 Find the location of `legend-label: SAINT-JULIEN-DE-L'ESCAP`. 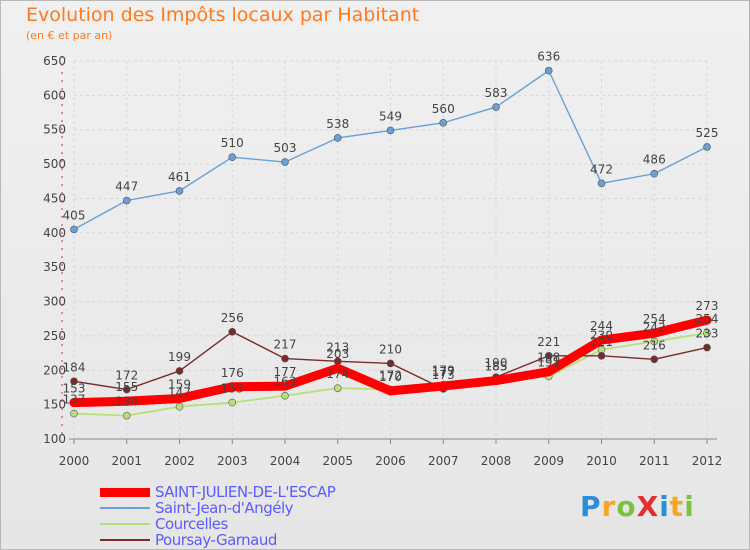

legend-label: SAINT-JULIEN-DE-L'ESCAP is located at coordinates (245, 492).